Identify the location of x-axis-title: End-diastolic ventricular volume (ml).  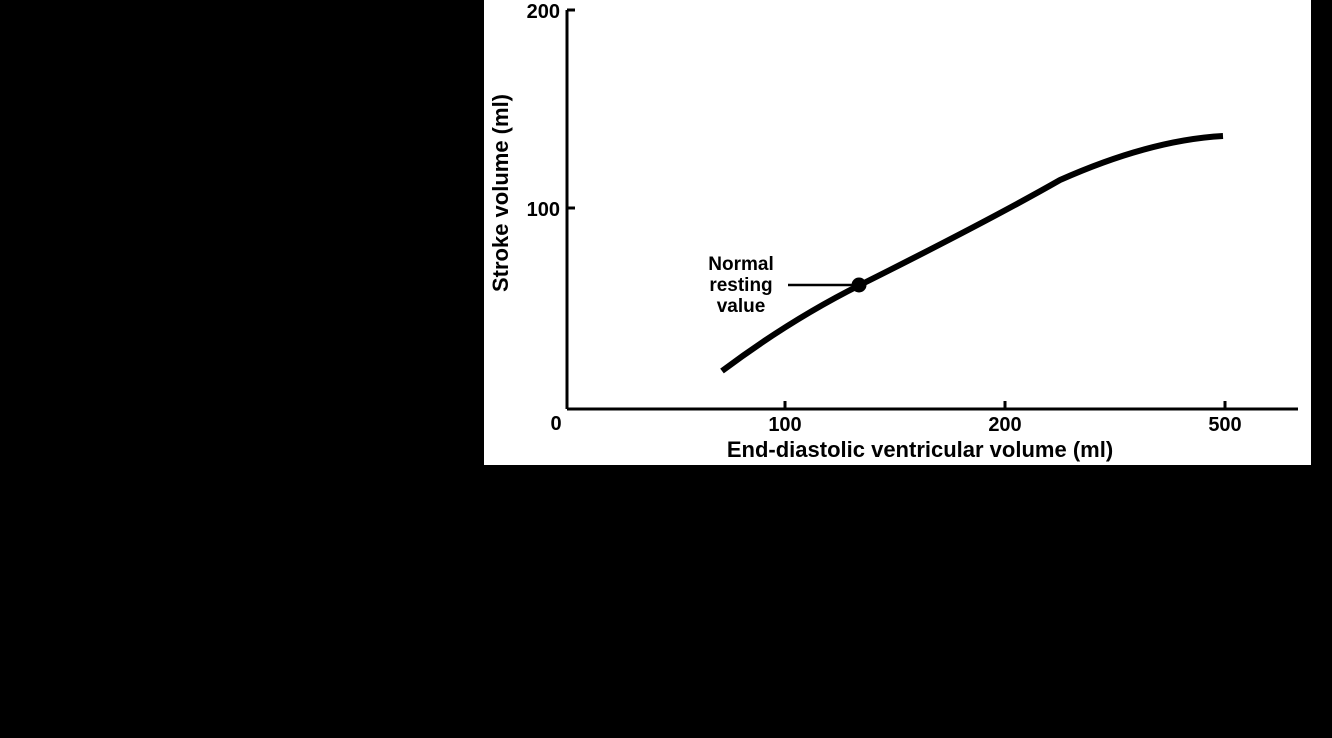
(920, 449).